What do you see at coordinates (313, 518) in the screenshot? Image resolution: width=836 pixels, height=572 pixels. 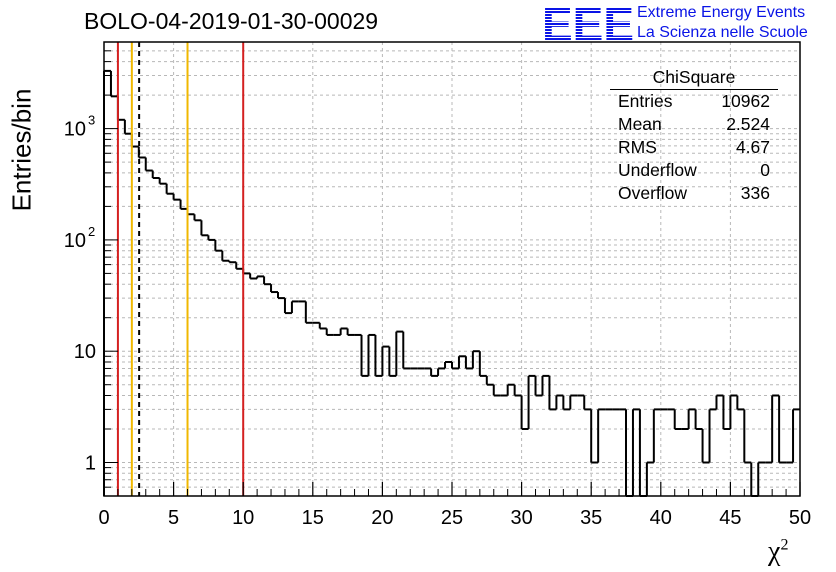 I see `x-tick-label: 15` at bounding box center [313, 518].